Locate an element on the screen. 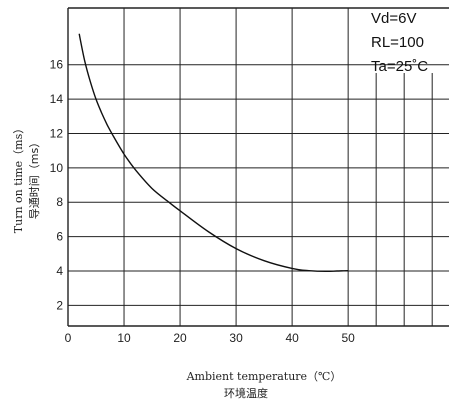 The image size is (449, 405). x-tick-label: 20 is located at coordinates (180, 338).